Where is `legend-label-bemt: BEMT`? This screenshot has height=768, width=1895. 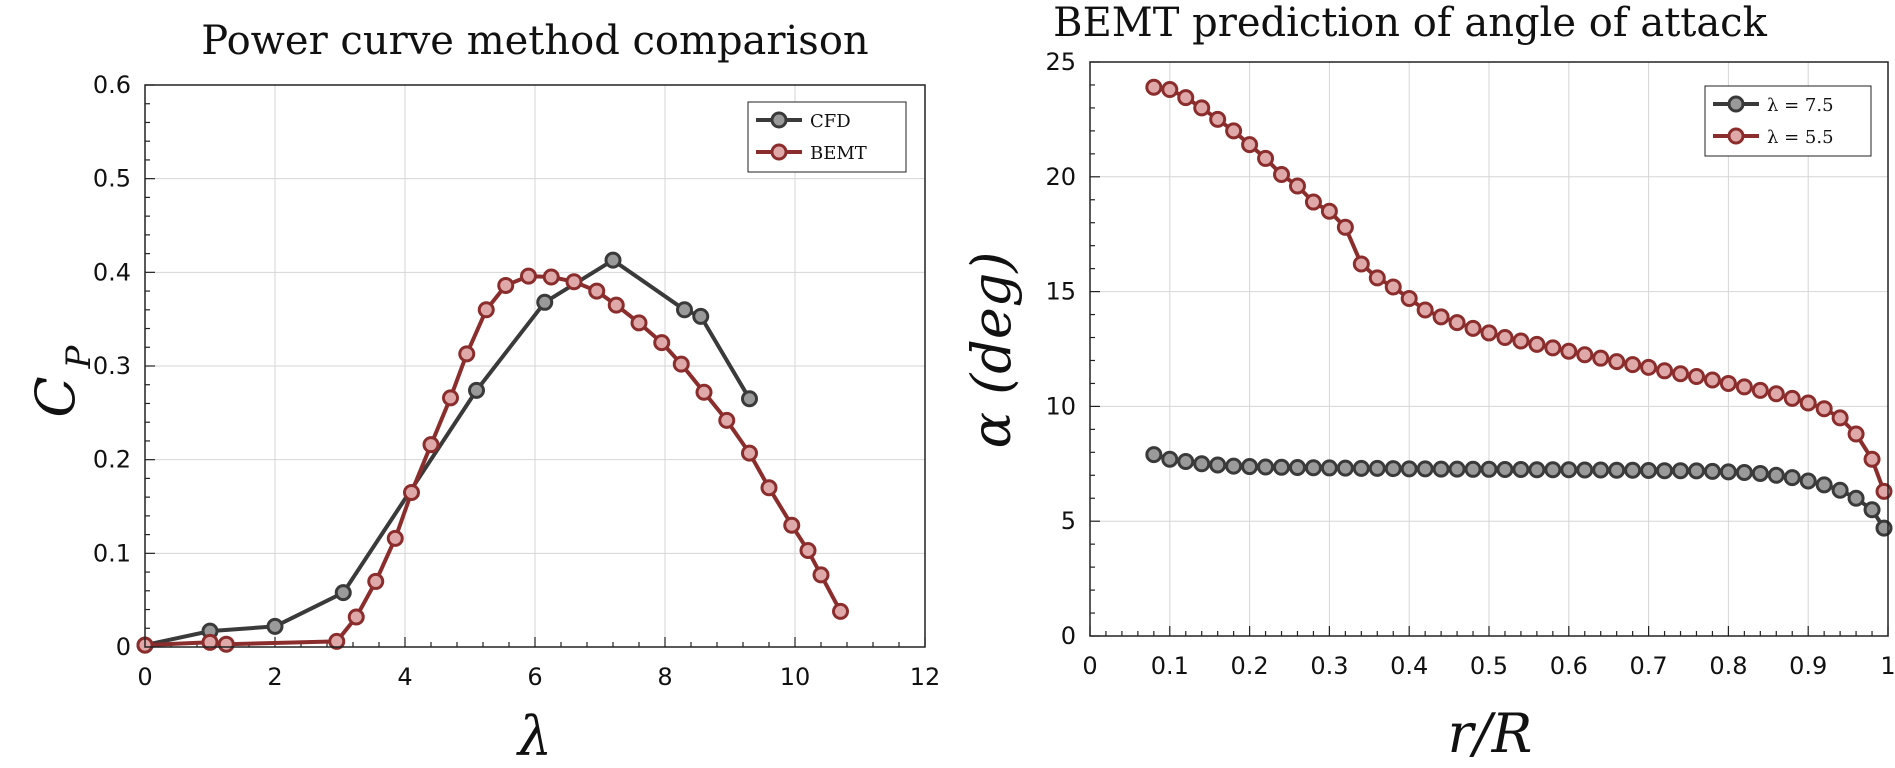
legend-label-bemt: BEMT is located at coordinates (838, 153).